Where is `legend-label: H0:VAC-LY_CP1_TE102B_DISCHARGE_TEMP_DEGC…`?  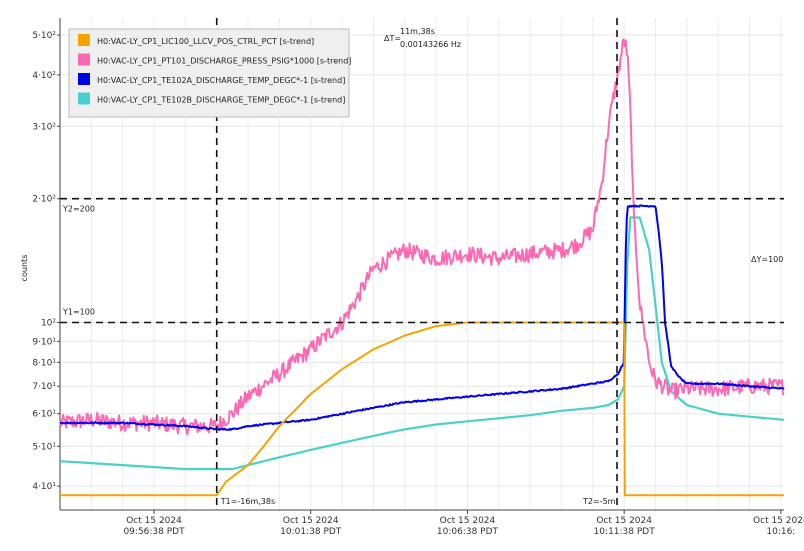 legend-label: H0:VAC-LY_CP1_TE102B_DISCHARGE_TEMP_DEGC… is located at coordinates (221, 100).